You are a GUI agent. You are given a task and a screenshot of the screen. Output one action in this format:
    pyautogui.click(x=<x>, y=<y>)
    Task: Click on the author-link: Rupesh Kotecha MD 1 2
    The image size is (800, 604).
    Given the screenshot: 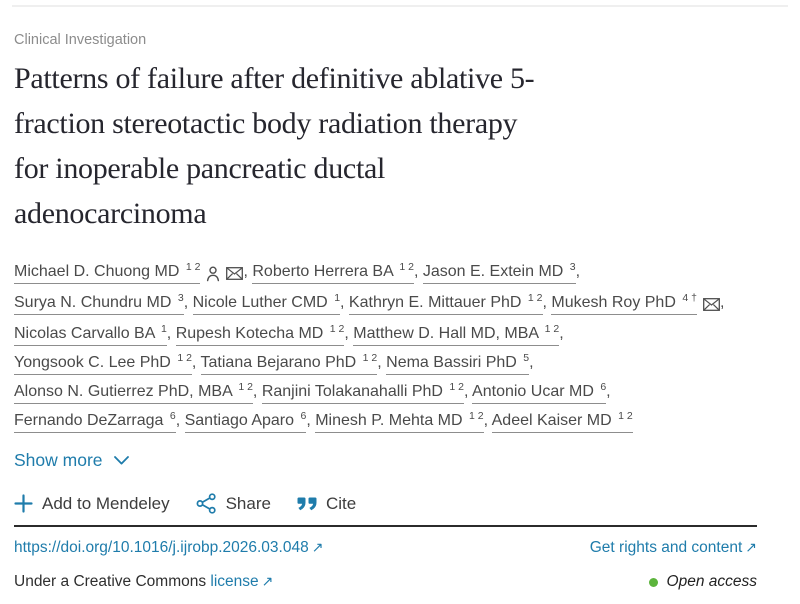 What is the action you would take?
    pyautogui.click(x=260, y=334)
    